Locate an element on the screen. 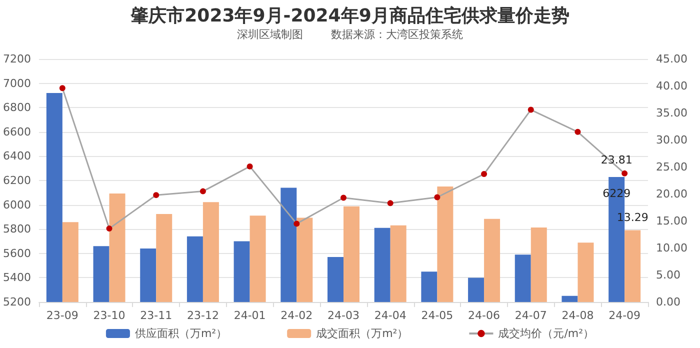 Image resolution: width=700 pixels, height=348 pixels. chart-title: 肇庆市2023年9月-2024年9月商品住宅供求量价走势 is located at coordinates (350, 16).